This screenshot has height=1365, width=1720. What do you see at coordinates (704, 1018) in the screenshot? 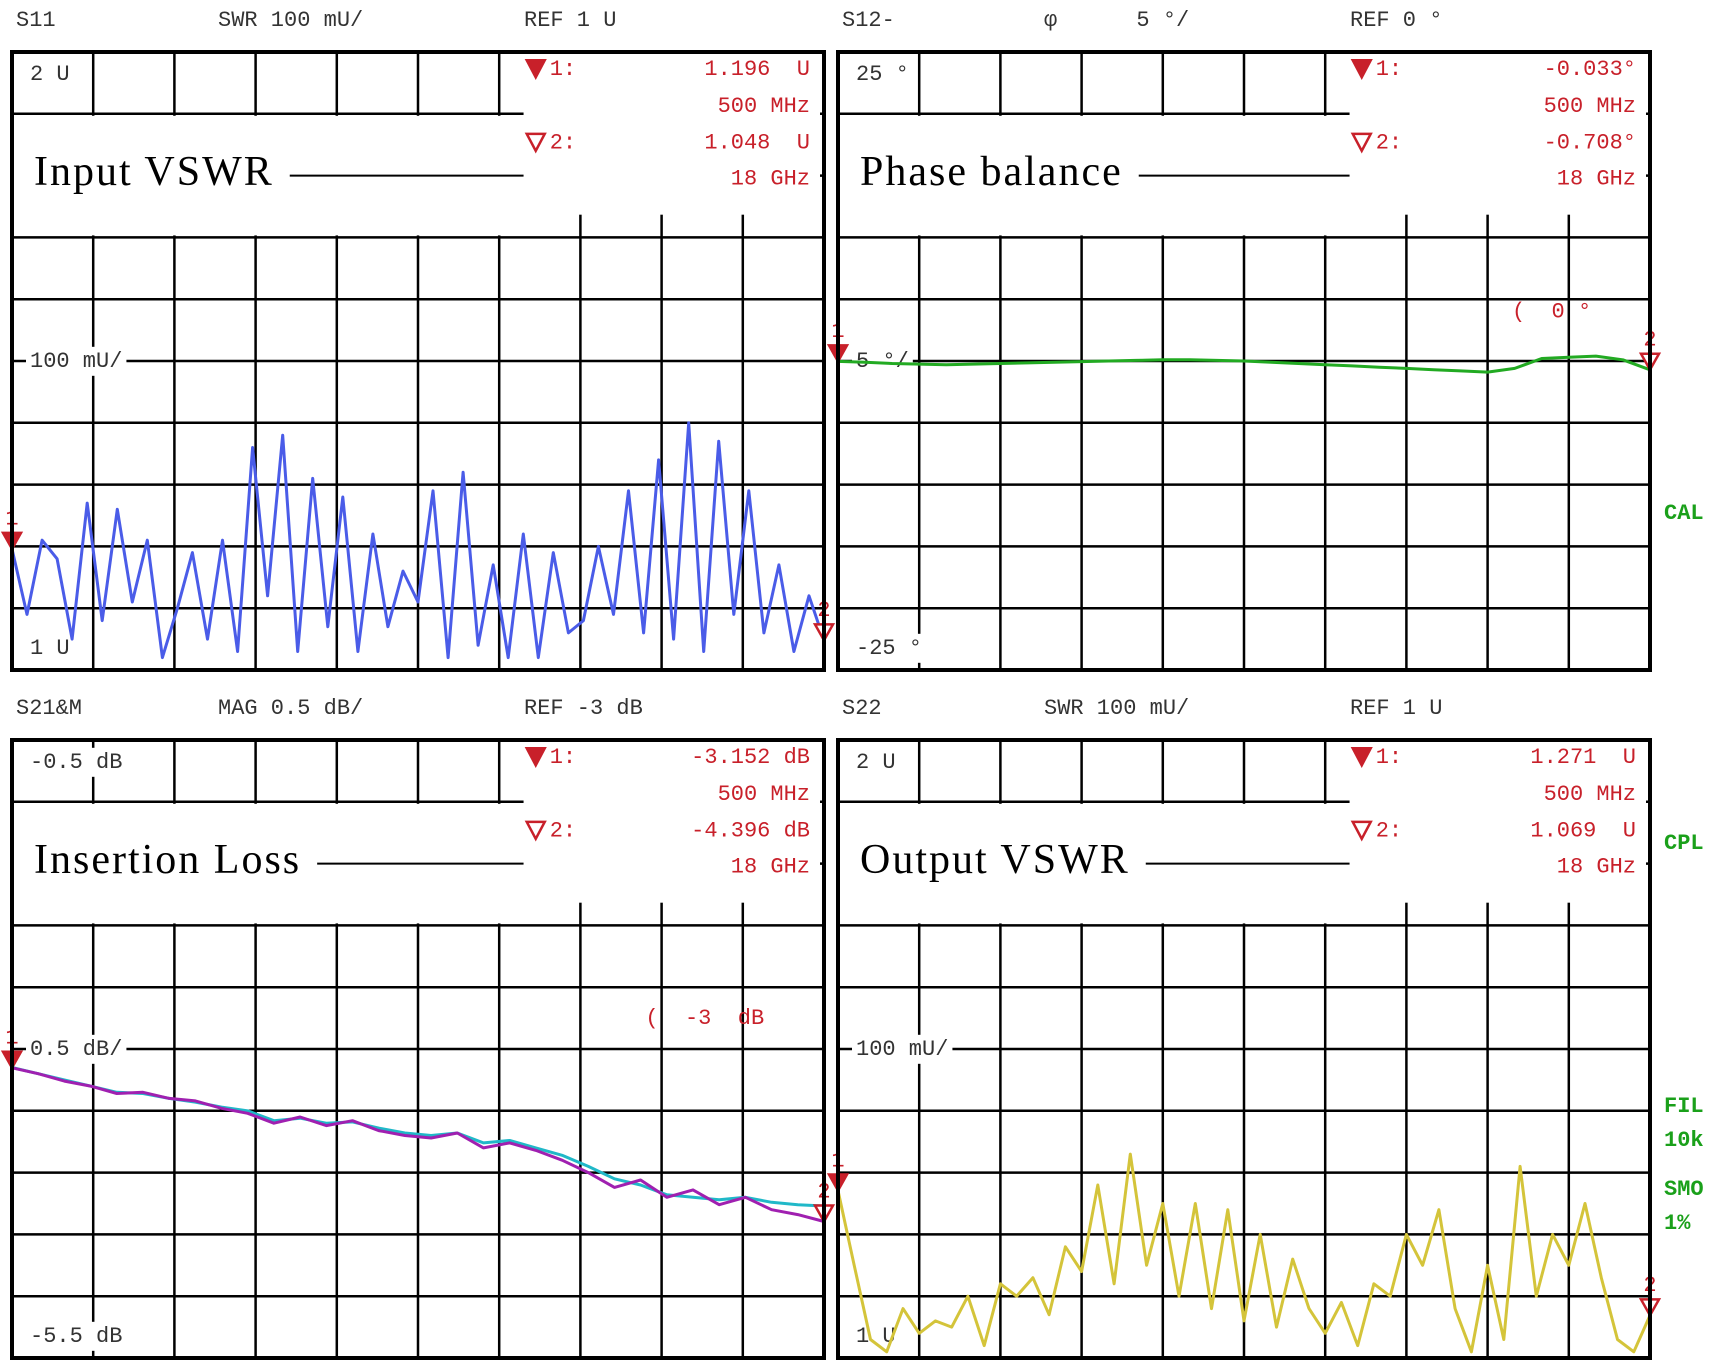
I see `reference-annotation: ( -3 dB` at bounding box center [704, 1018].